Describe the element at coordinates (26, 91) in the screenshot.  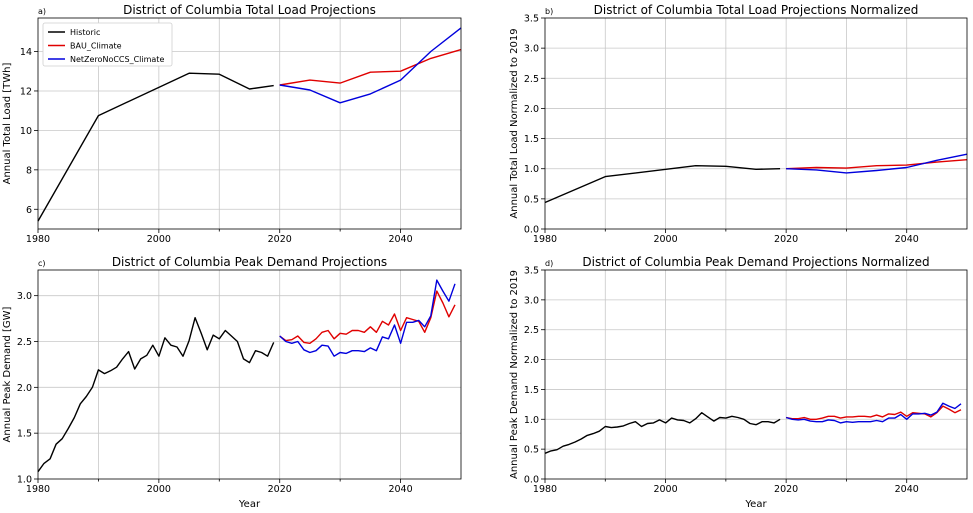
I see `y-tick-label: 12` at that location.